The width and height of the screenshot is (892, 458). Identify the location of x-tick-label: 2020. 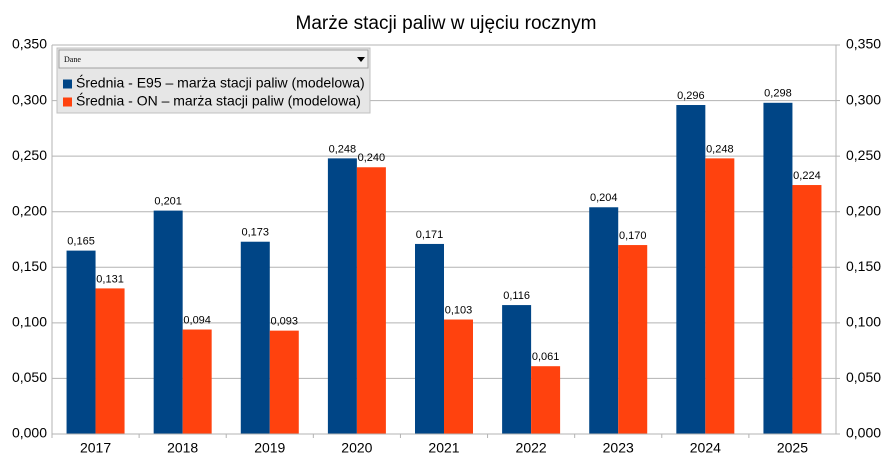
(356, 448).